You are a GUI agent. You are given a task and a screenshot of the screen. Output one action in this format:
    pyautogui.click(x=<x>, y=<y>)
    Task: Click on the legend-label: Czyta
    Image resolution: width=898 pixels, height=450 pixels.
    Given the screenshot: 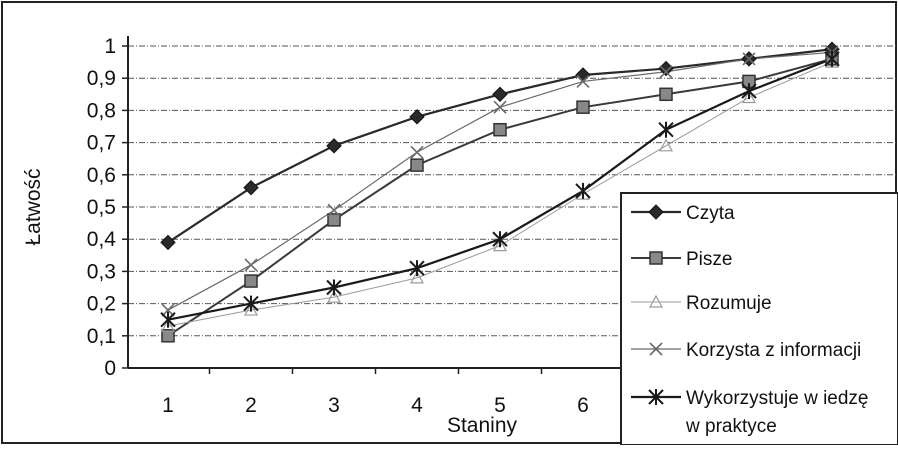 What is the action you would take?
    pyautogui.click(x=710, y=213)
    